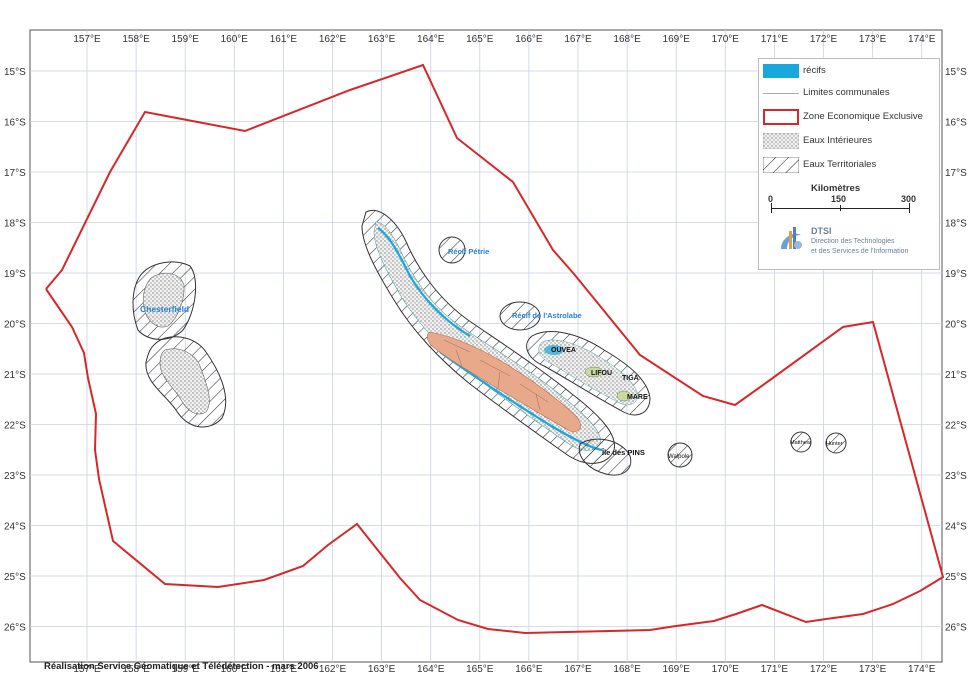 This screenshot has height=682, width=971. Describe the element at coordinates (529, 39) in the screenshot. I see `lon-label-top: 166°E` at that location.